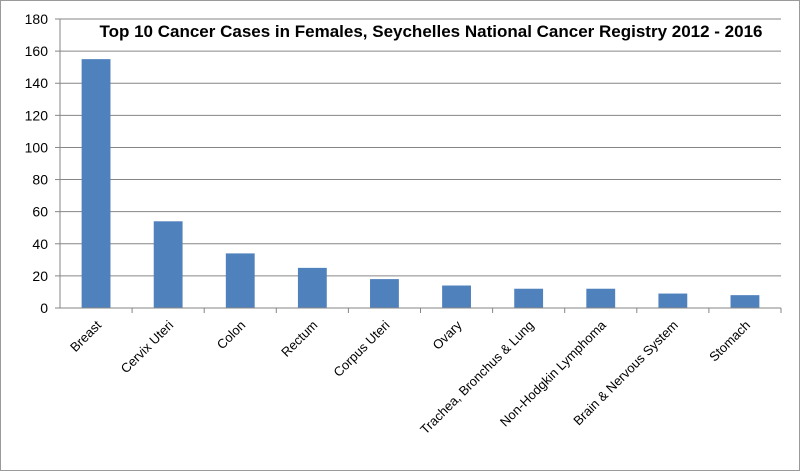  I want to click on x-category-label: Breast, so click(85, 335).